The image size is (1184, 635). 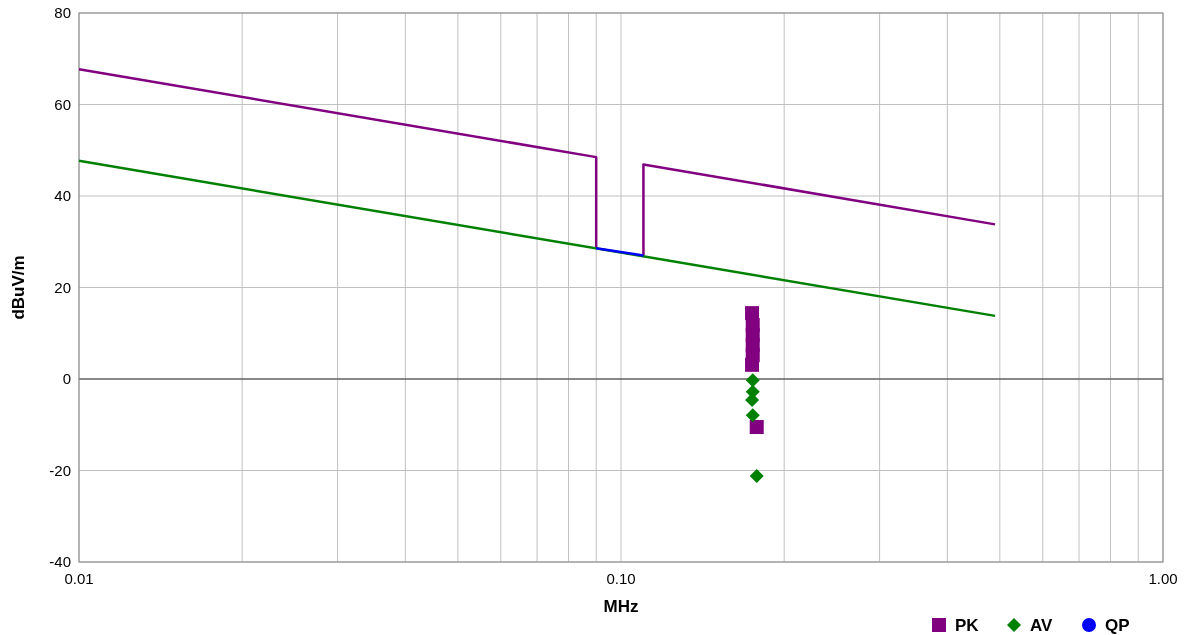 What do you see at coordinates (62, 287) in the screenshot?
I see `y-tick-label: 20` at bounding box center [62, 287].